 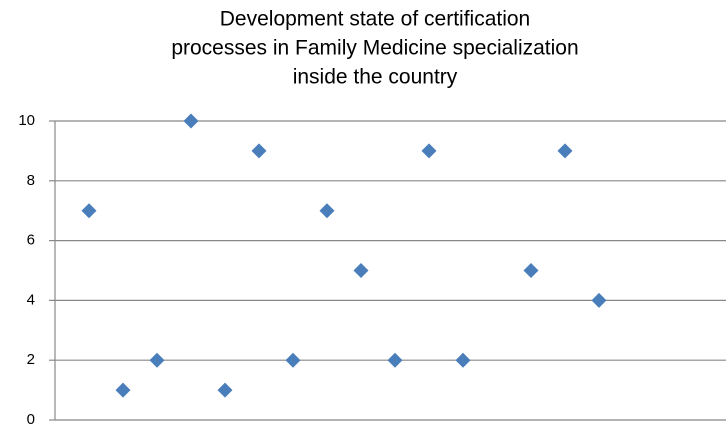 What do you see at coordinates (375, 77) in the screenshot?
I see `chart-title: inside the country` at bounding box center [375, 77].